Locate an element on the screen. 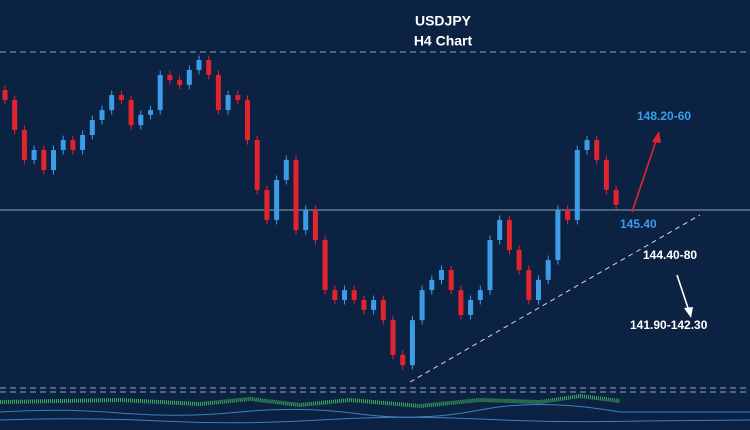 The height and width of the screenshot is (430, 750). chart-subtitle: H4 Chart is located at coordinates (443, 41).